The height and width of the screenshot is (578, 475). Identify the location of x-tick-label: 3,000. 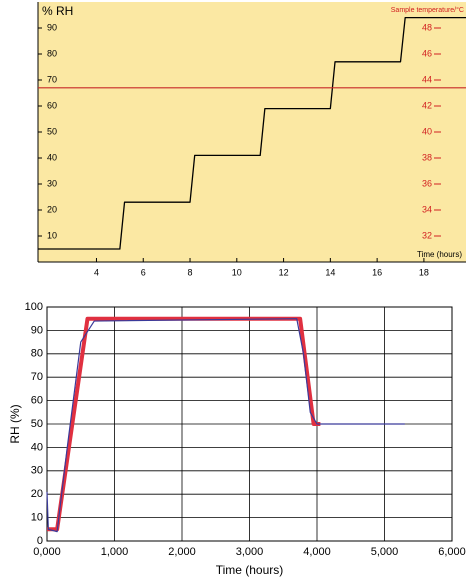
(250, 552).